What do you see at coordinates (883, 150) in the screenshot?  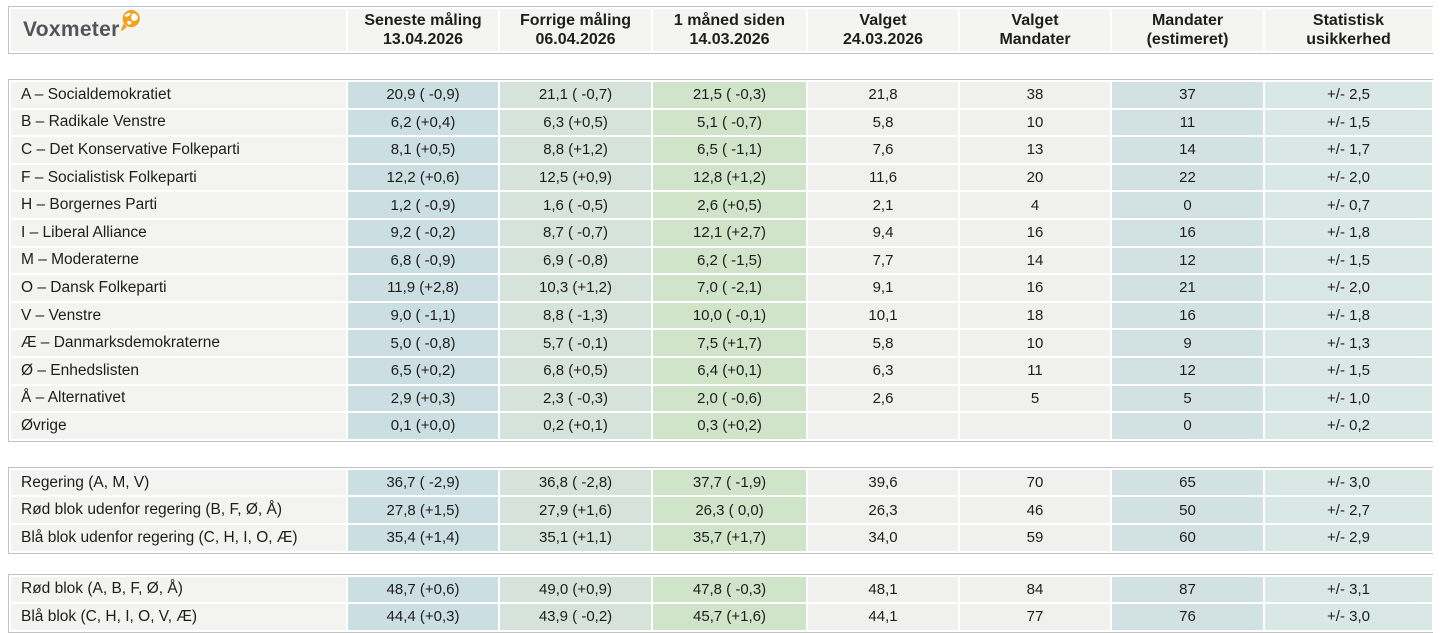 I see `value-cell-valget: 7,6` at bounding box center [883, 150].